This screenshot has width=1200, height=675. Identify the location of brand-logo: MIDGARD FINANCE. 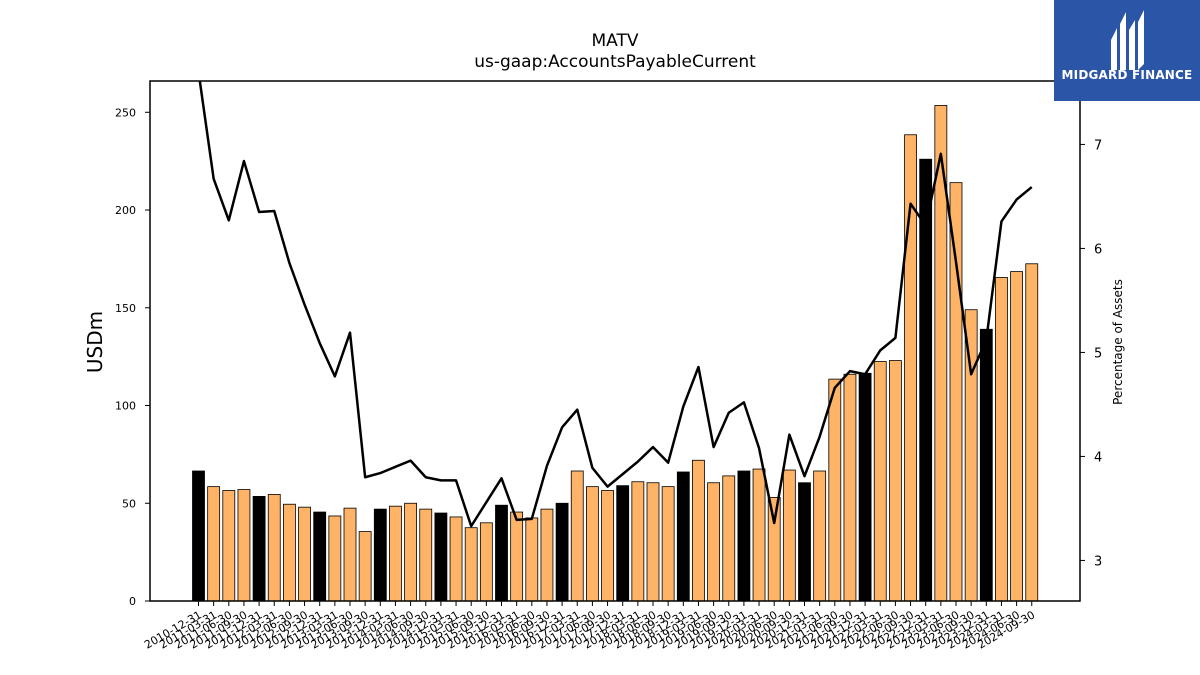
(1127, 50).